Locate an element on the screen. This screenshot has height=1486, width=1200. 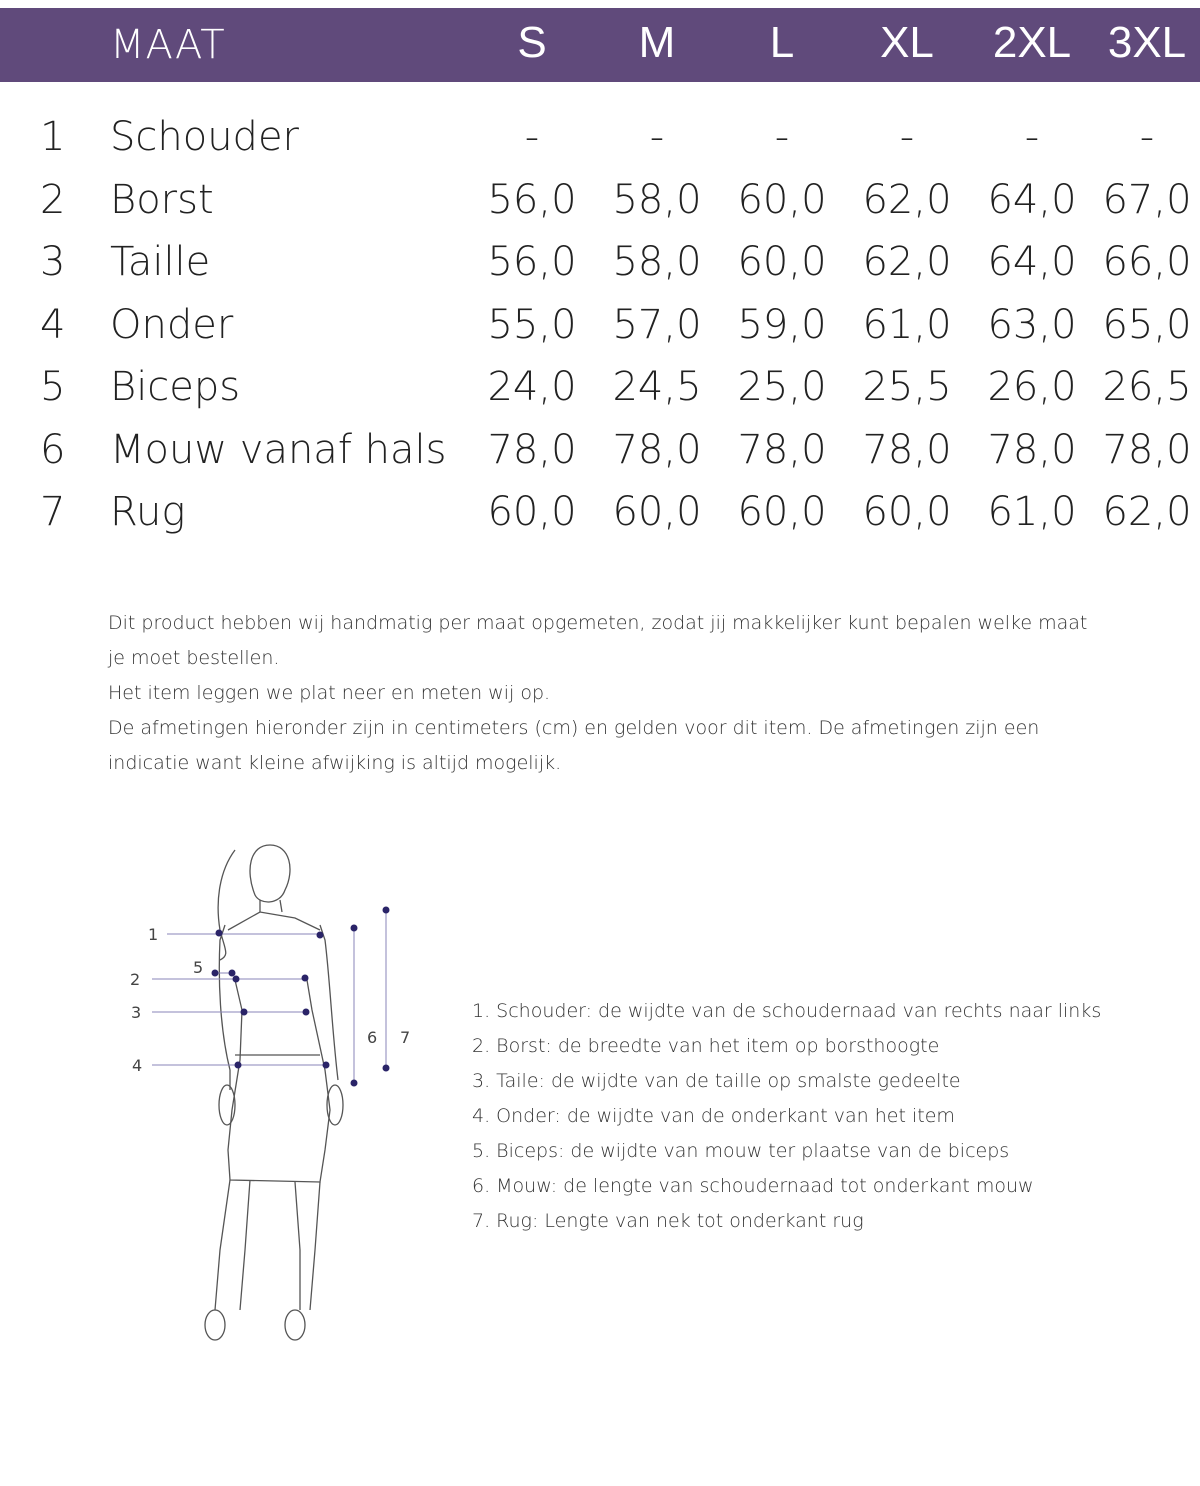
measurement-figure: 1 2 3 4 5 6 7 is located at coordinates (270, 1092).